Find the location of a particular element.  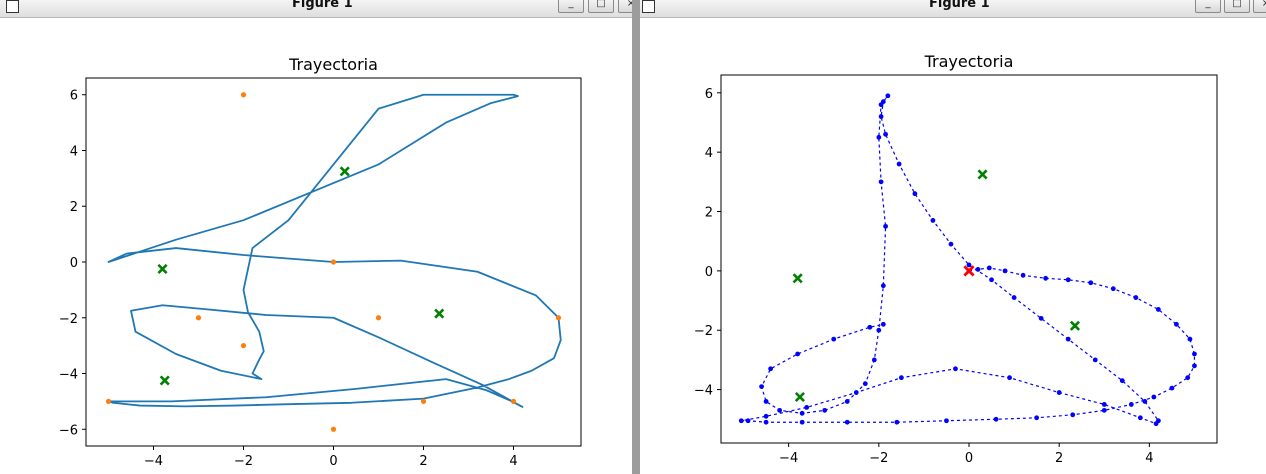

window-divider is located at coordinates (636, 237).